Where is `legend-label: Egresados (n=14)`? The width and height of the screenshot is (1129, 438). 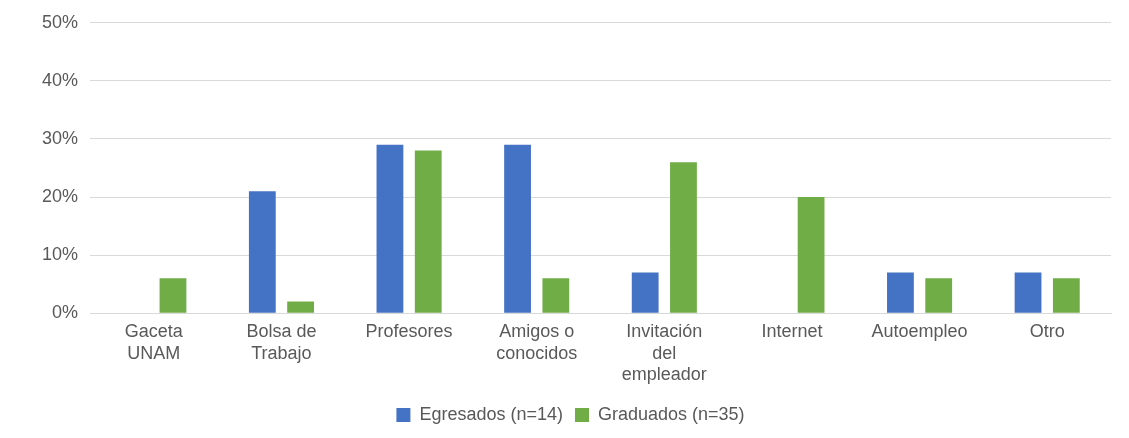
legend-label: Egresados (n=14) is located at coordinates (491, 413).